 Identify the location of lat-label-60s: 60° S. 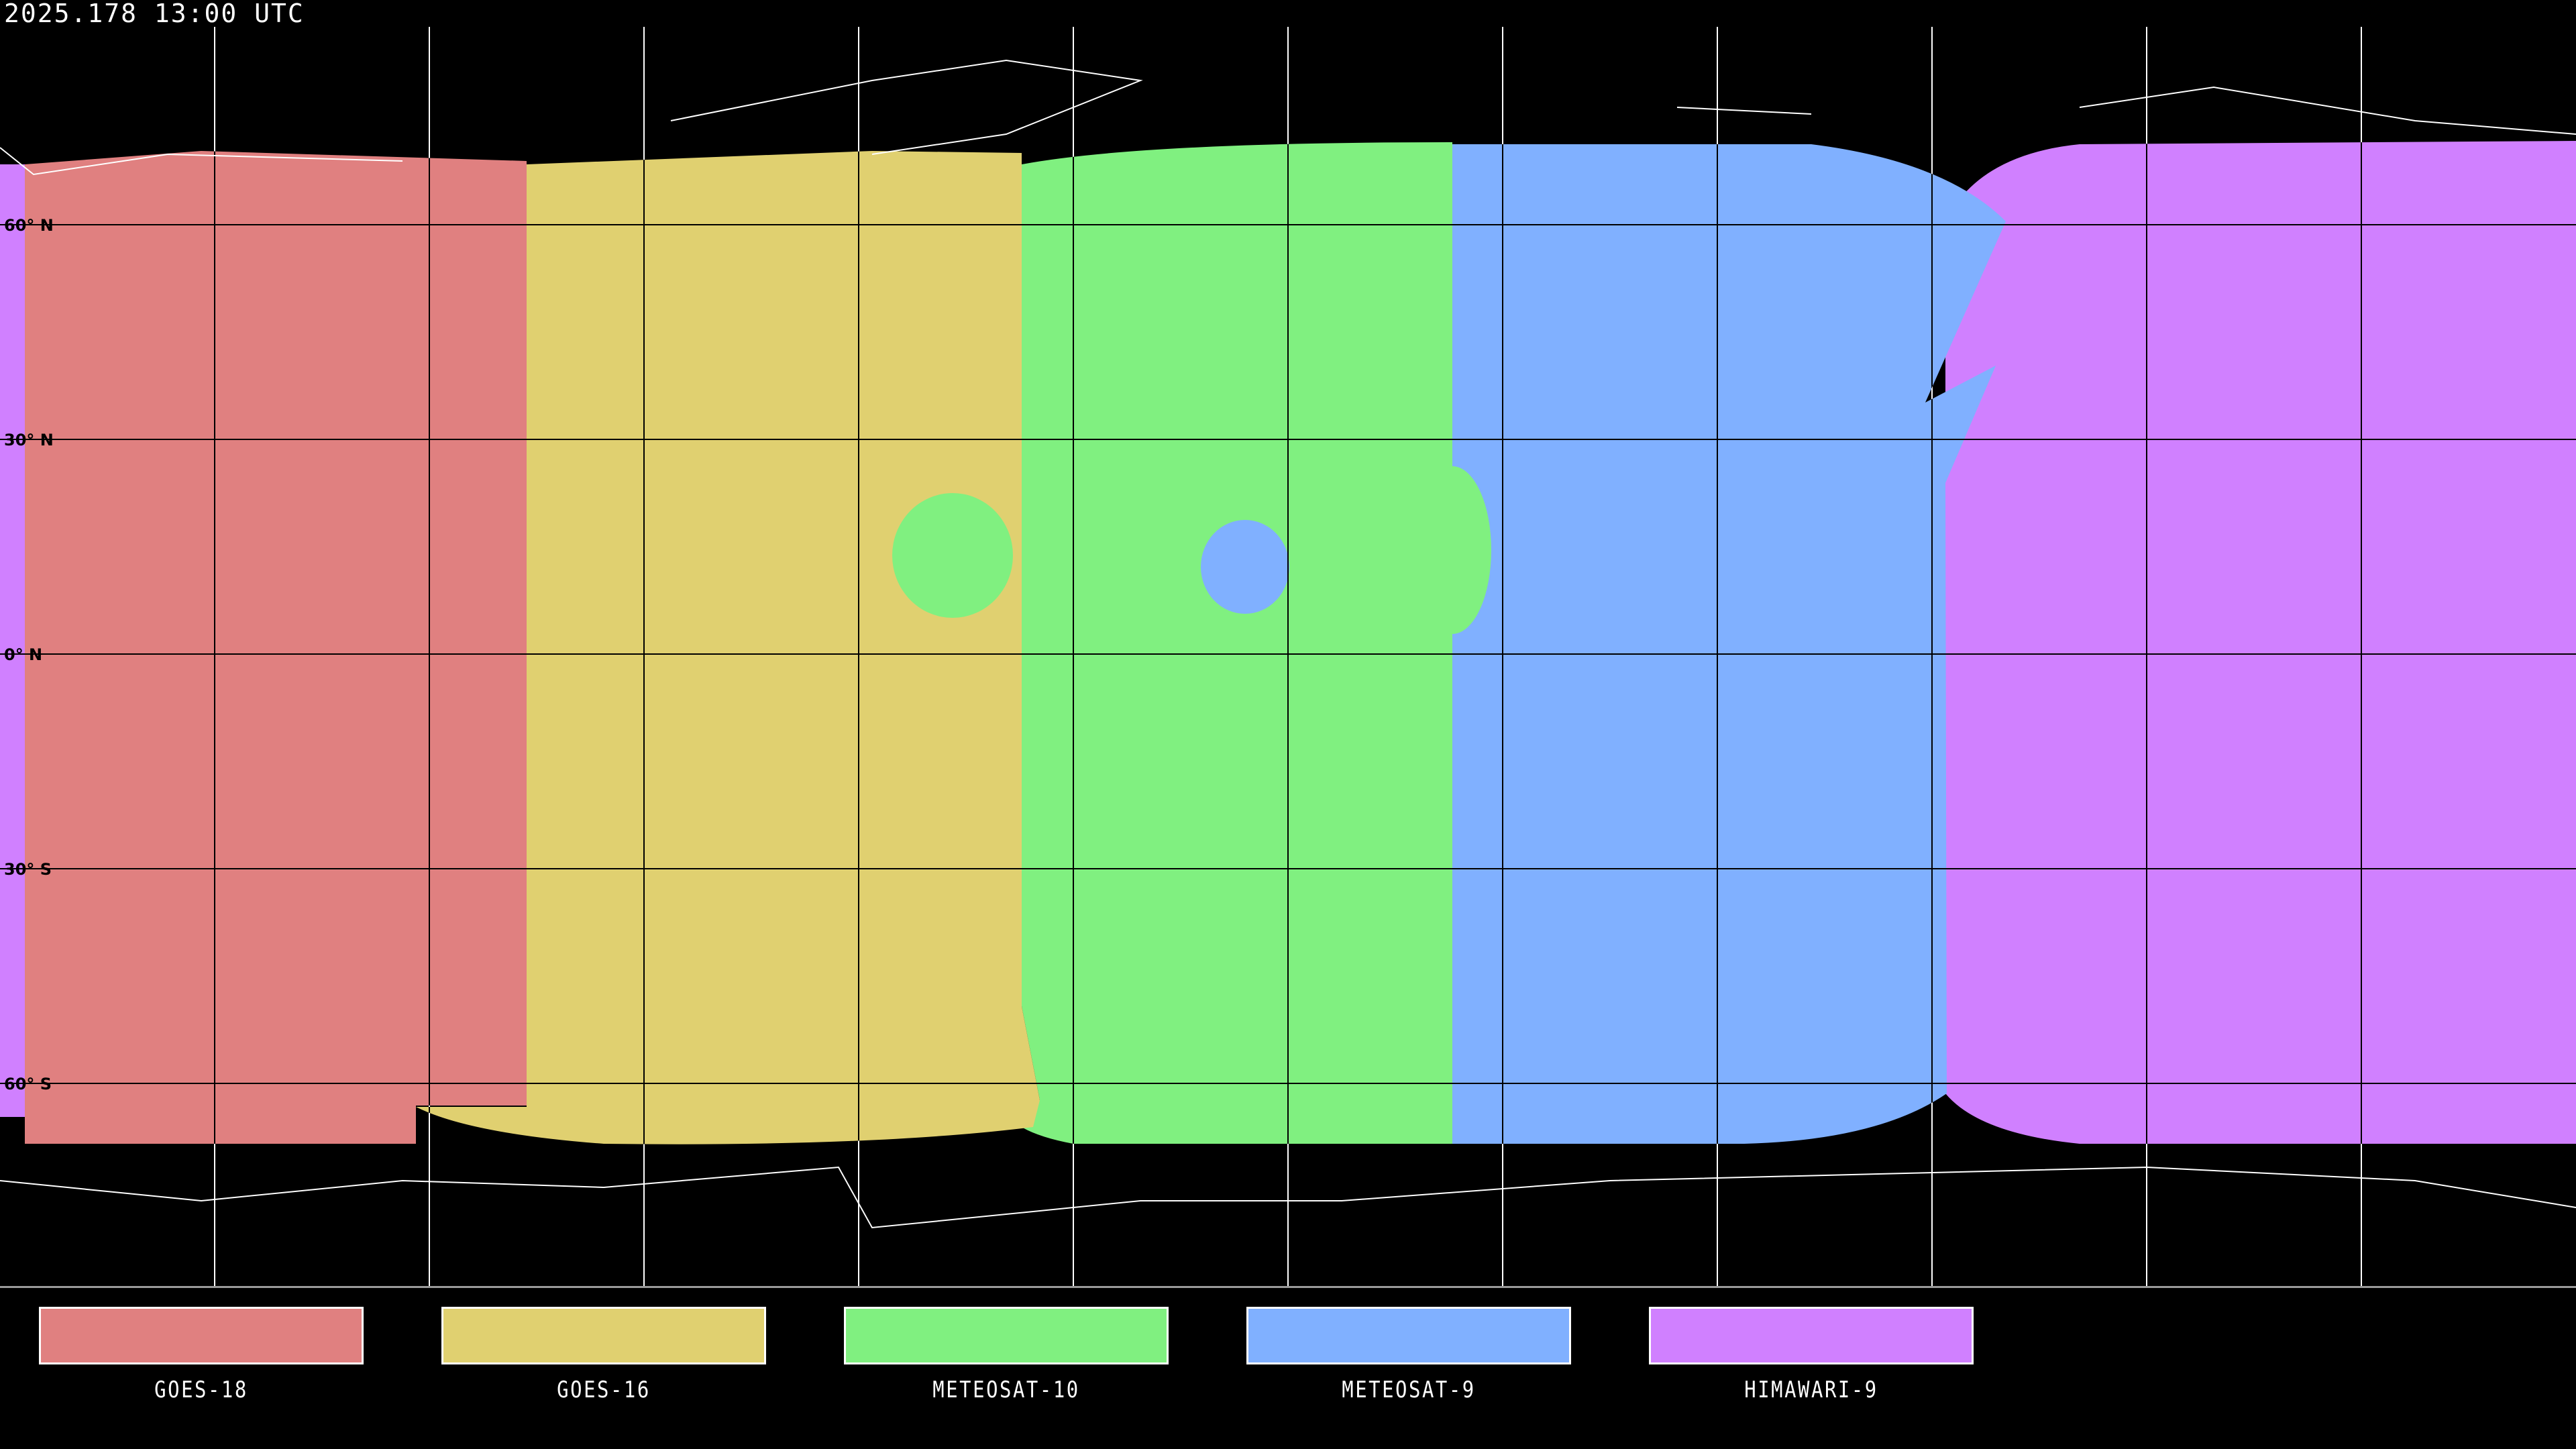
(28, 1084).